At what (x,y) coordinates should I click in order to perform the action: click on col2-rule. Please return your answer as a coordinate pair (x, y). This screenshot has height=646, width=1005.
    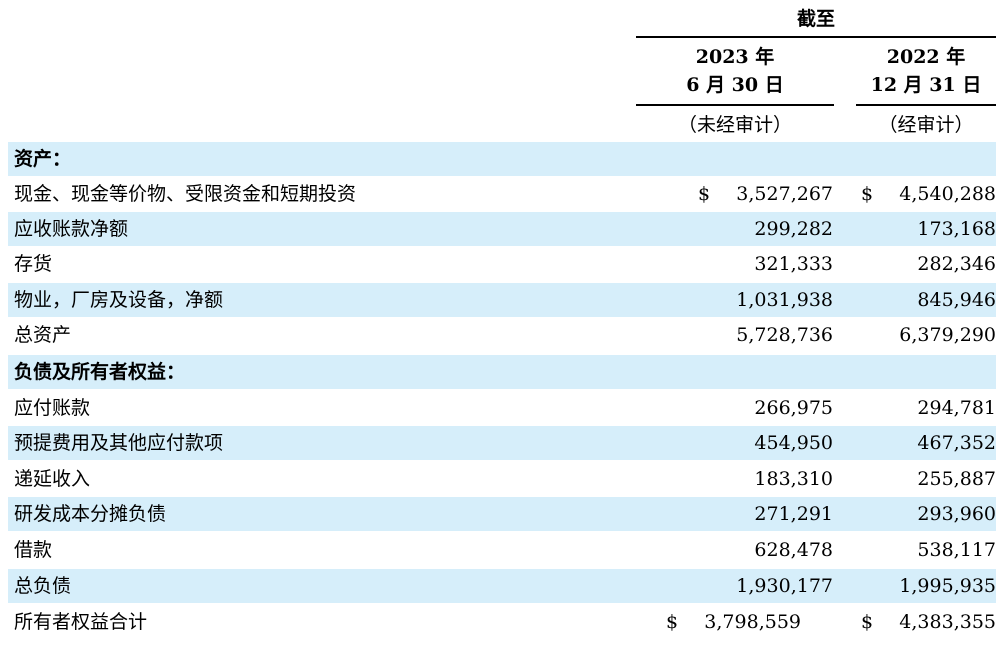
    Looking at the image, I should click on (926, 105).